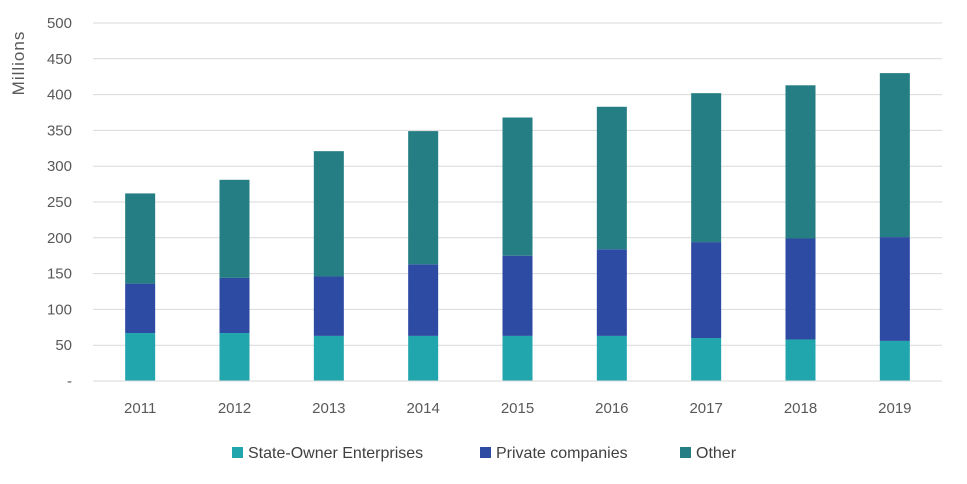 The width and height of the screenshot is (967, 484). What do you see at coordinates (59, 274) in the screenshot?
I see `y-tick-label: 150` at bounding box center [59, 274].